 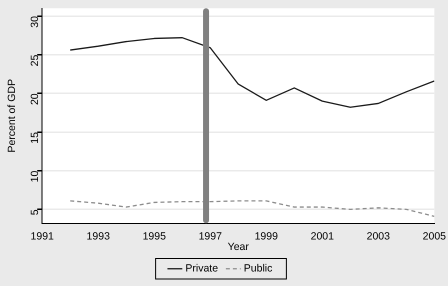 What do you see at coordinates (434, 236) in the screenshot?
I see `x-tick-label: 2005` at bounding box center [434, 236].